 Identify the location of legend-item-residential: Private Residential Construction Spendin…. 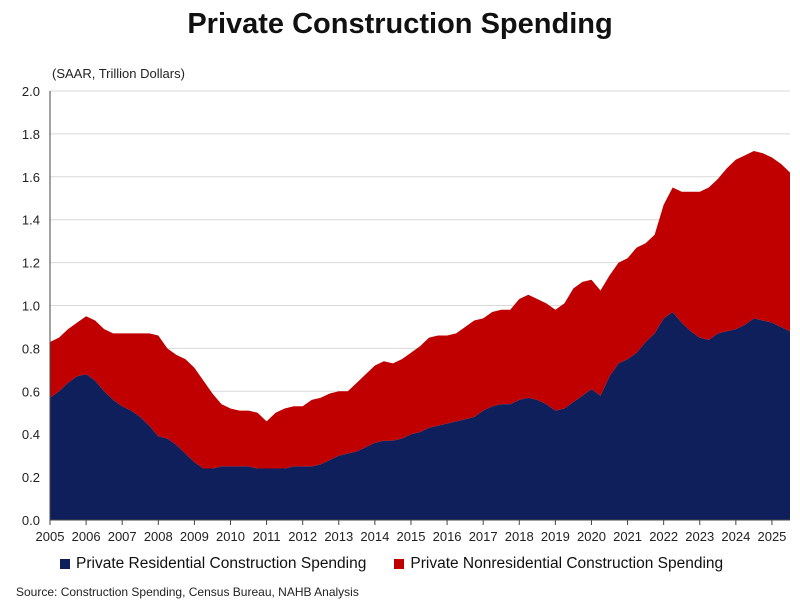
(213, 564).